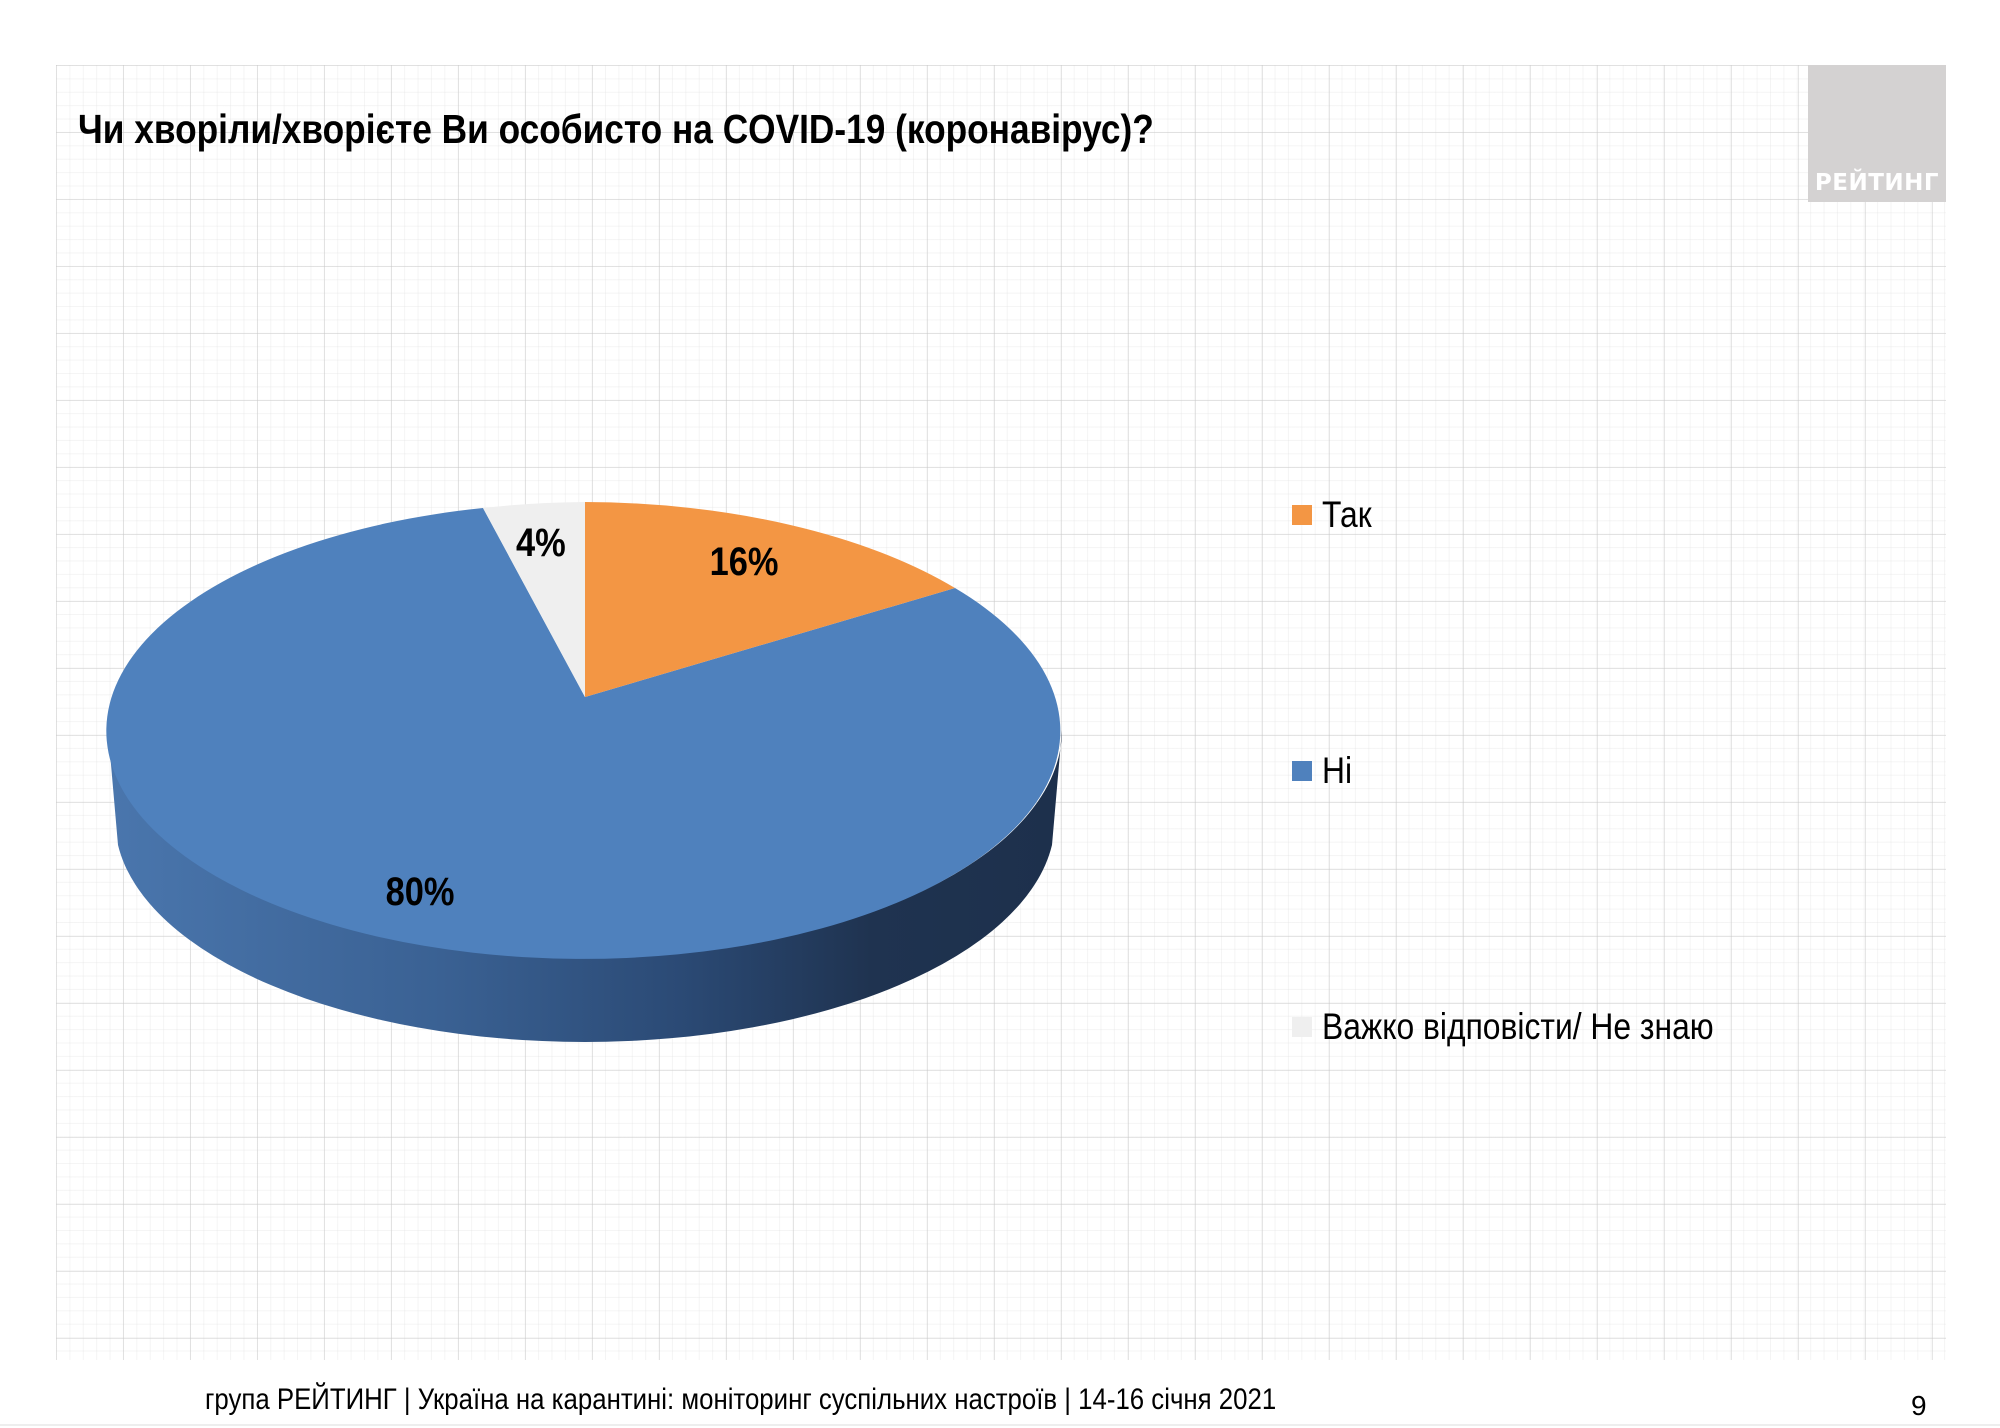 Image resolution: width=2000 pixels, height=1428 pixels. Describe the element at coordinates (1302, 515) in the screenshot. I see `legend-swatch-orange` at that location.